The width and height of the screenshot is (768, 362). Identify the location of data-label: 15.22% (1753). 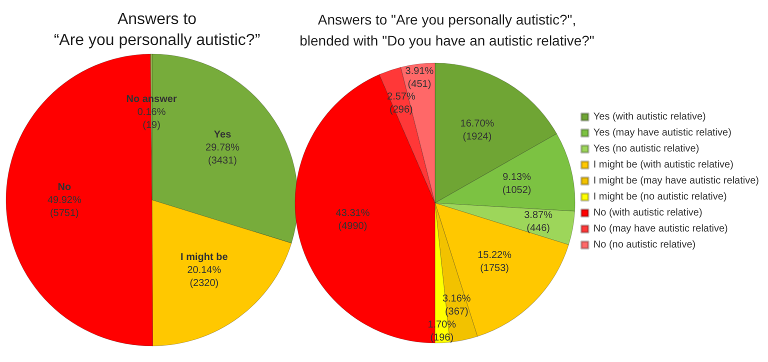
(495, 262).